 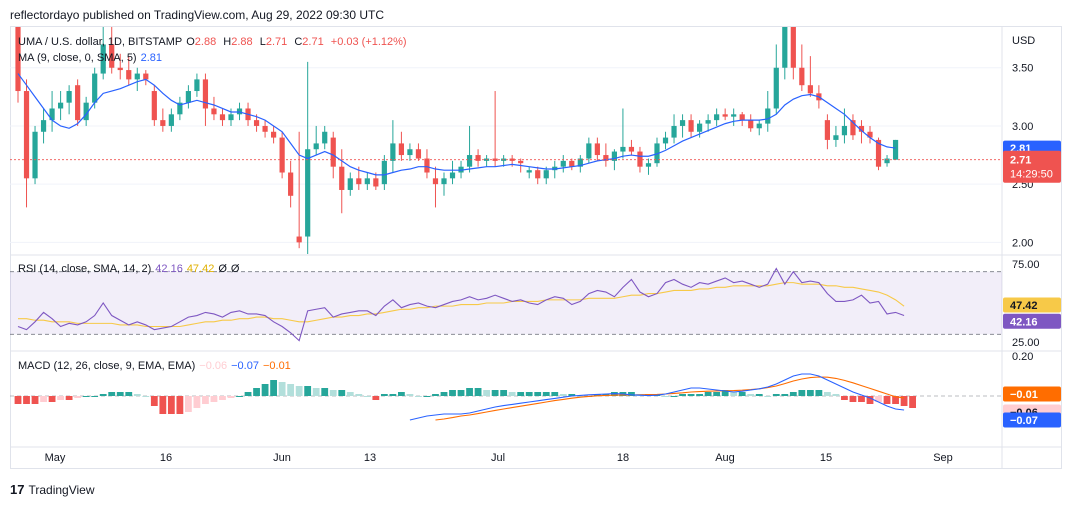 What do you see at coordinates (100, 42) in the screenshot?
I see `symbol-title: UMA / U.S. dollar, 1D, BITSTAMP` at bounding box center [100, 42].